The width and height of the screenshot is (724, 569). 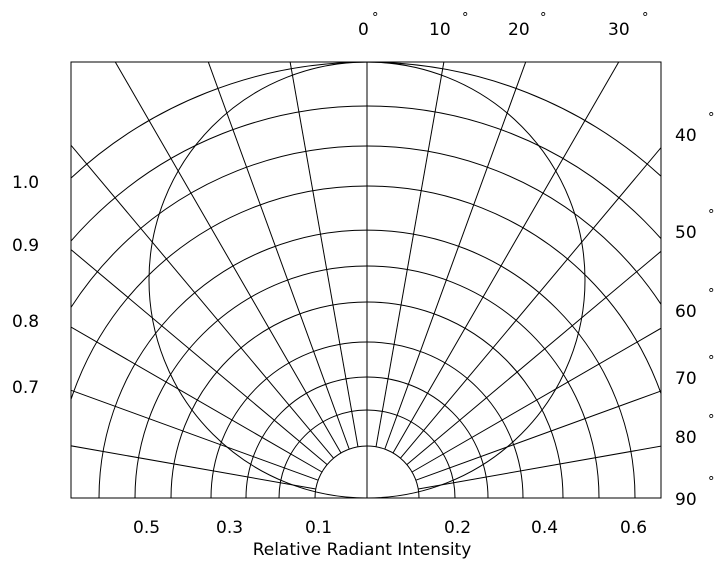 What do you see at coordinates (686, 233) in the screenshot?
I see `angle-label-50: 50` at bounding box center [686, 233].